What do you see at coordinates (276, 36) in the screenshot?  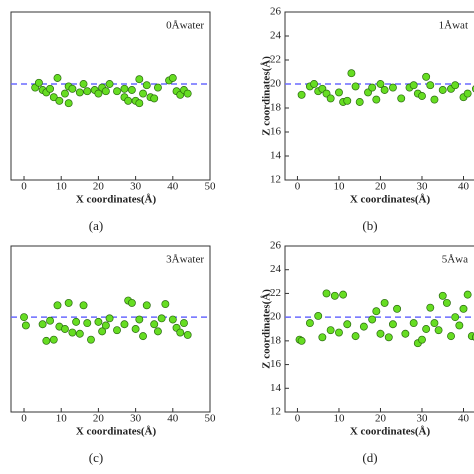 I see `y-tick-label: 24` at bounding box center [276, 36].